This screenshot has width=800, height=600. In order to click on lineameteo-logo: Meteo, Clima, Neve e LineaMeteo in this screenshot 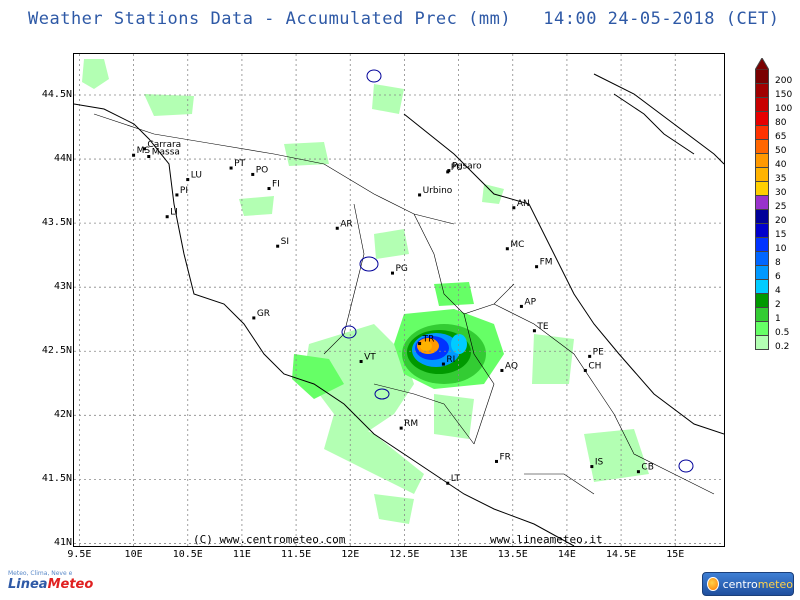, I will do `click(53, 584)`.